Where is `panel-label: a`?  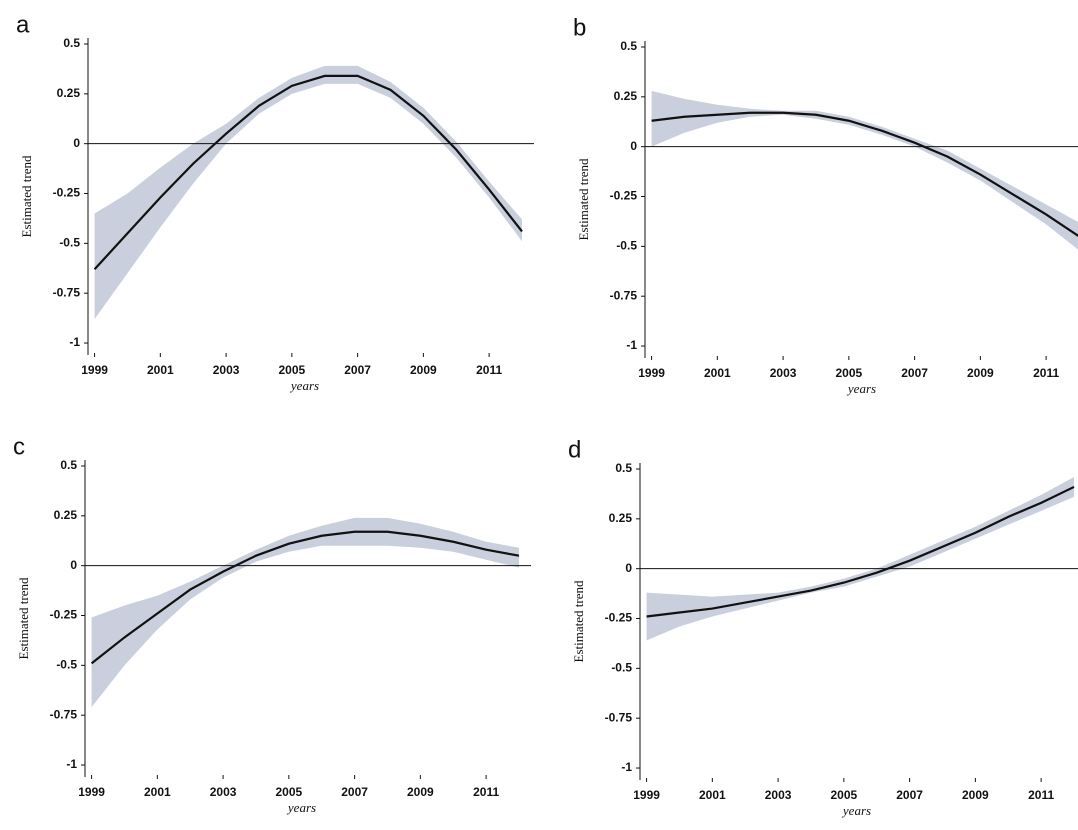 panel-label: a is located at coordinates (23, 24).